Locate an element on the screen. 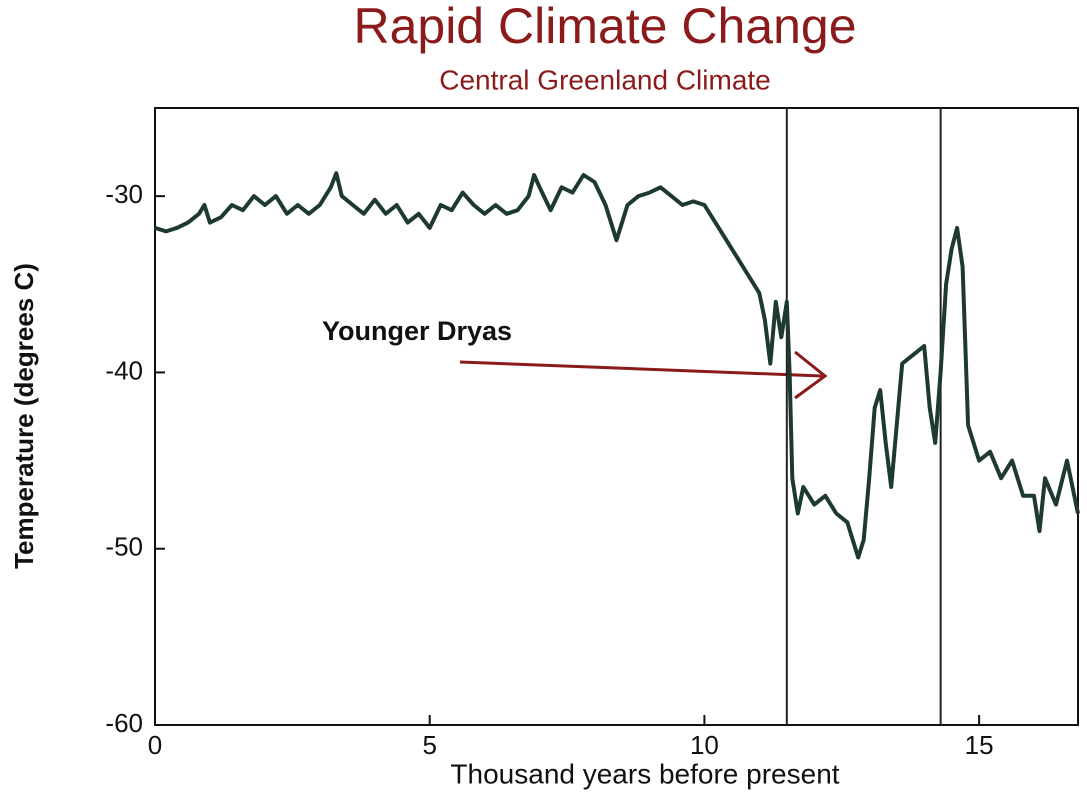  chart-subtitle: Central Greenland Climate is located at coordinates (605, 79).